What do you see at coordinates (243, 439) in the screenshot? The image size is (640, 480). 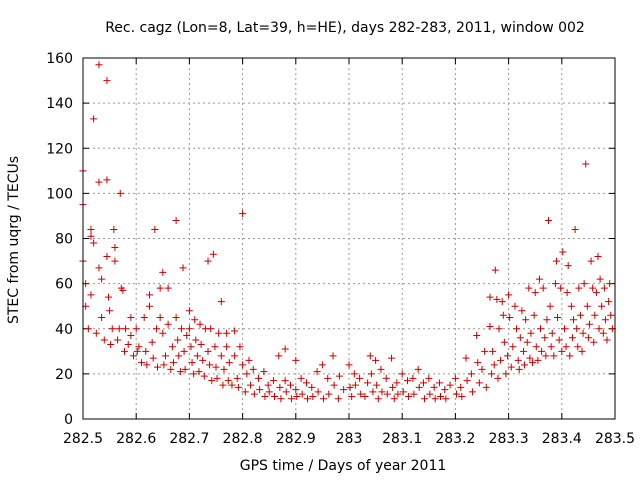 I see `x-tick-label: 282.8` at bounding box center [243, 439].